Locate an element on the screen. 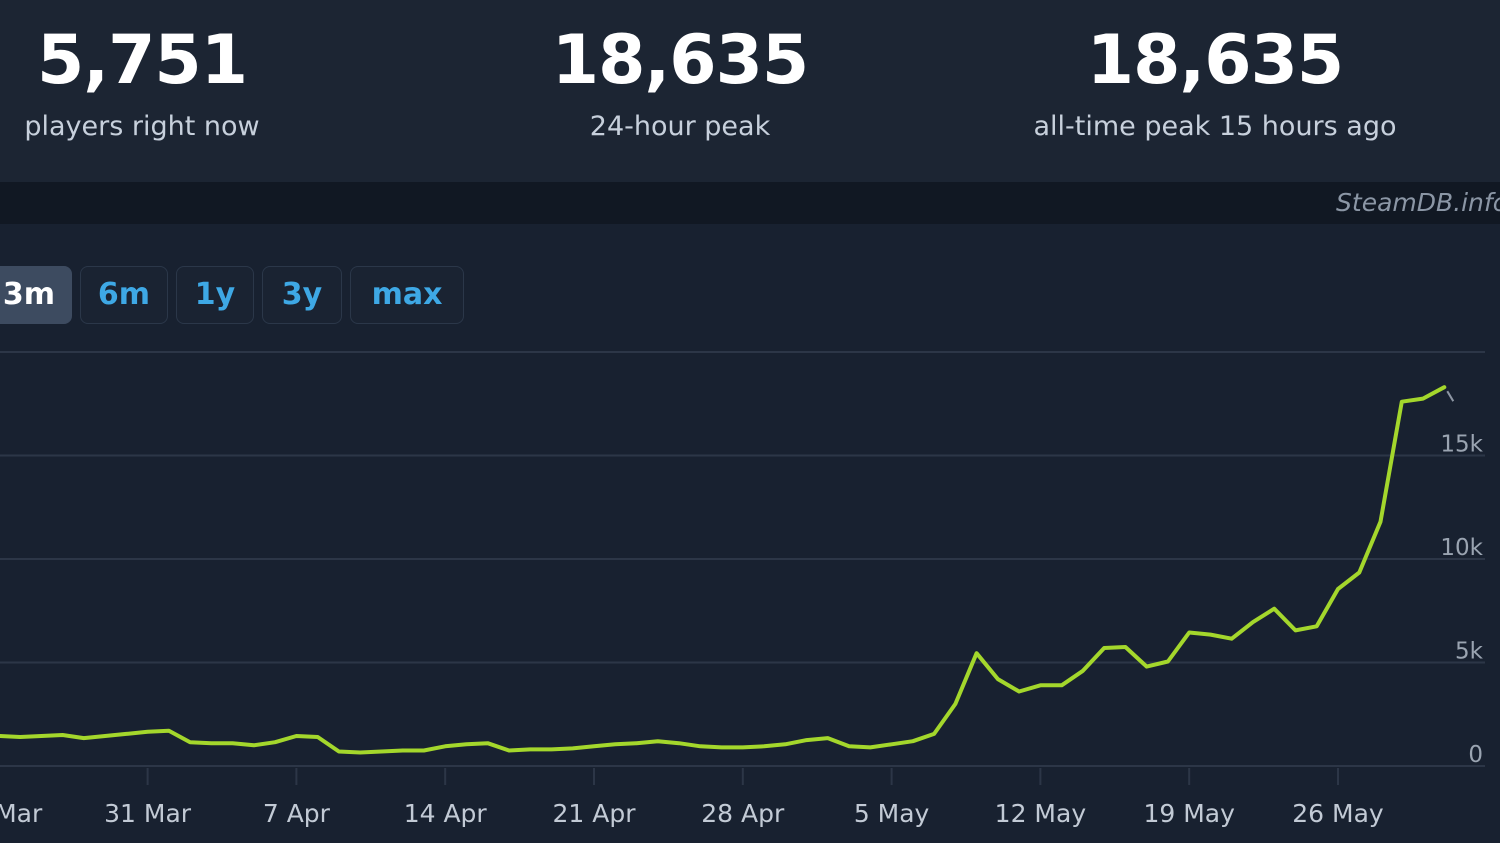 The width and height of the screenshot is (1500, 843). x-tick-label-1: 24 Mar is located at coordinates (21, 813).